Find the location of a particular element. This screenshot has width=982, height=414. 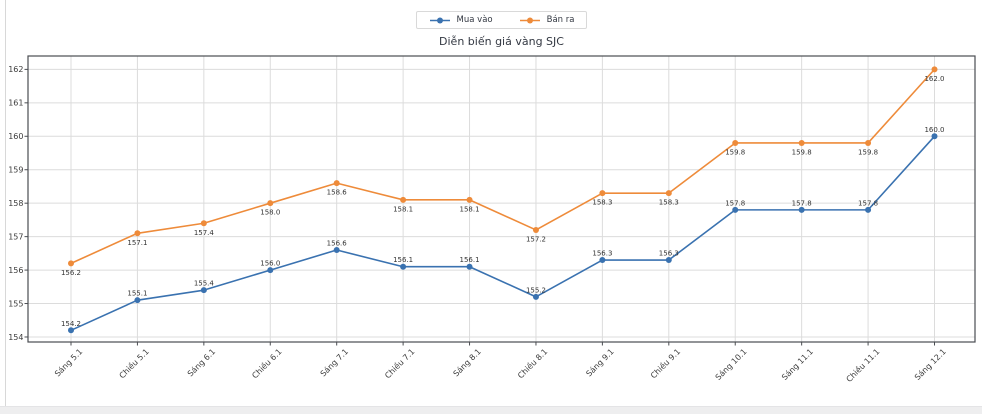

value-label-mua-vao: 155.1 is located at coordinates (137, 294).